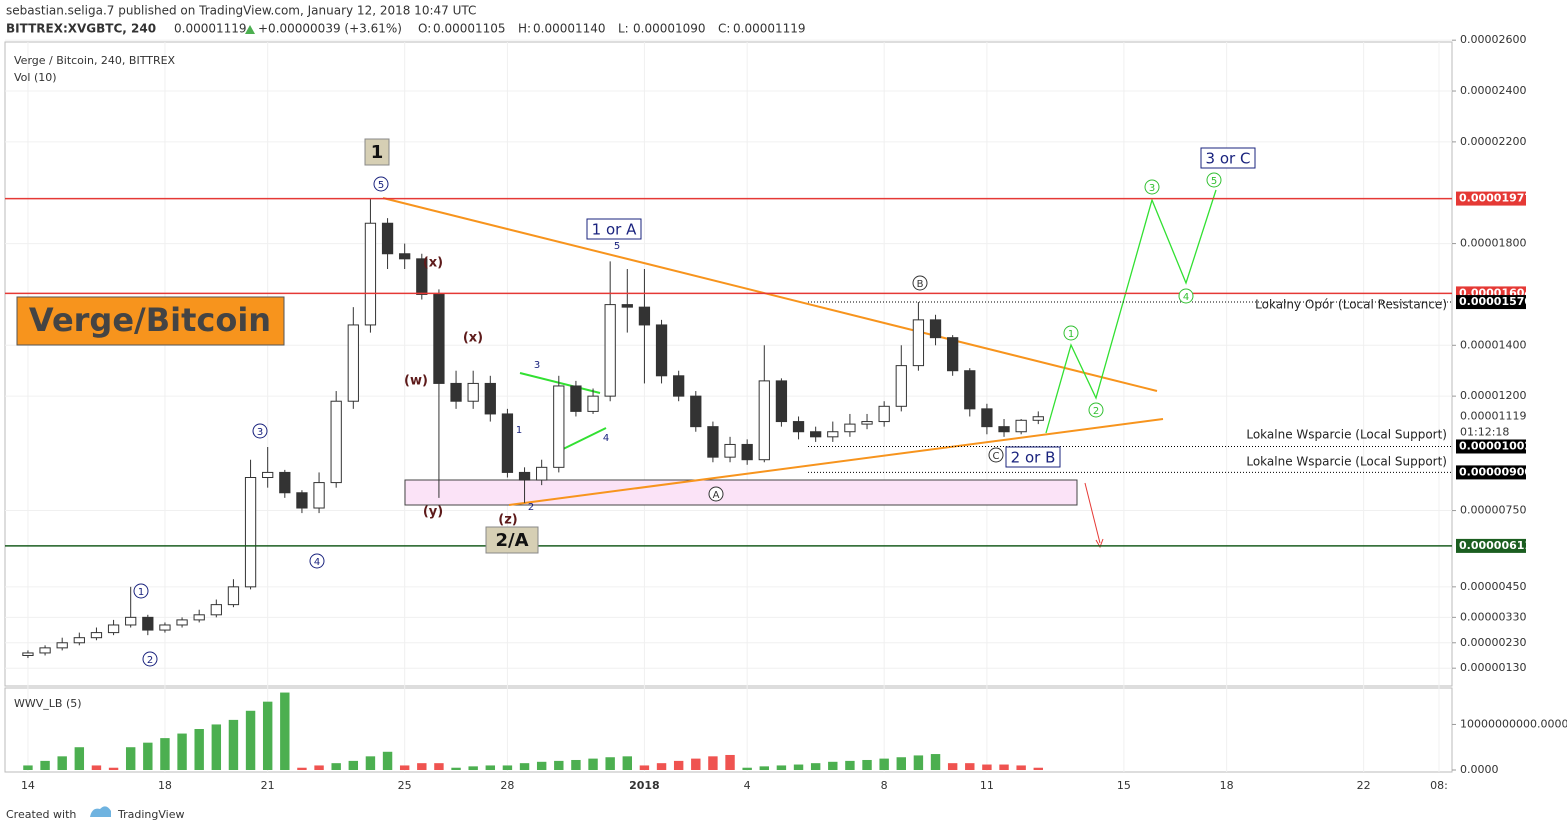 The image size is (1567, 832). I want to click on x-tick-label: 11, so click(987, 785).